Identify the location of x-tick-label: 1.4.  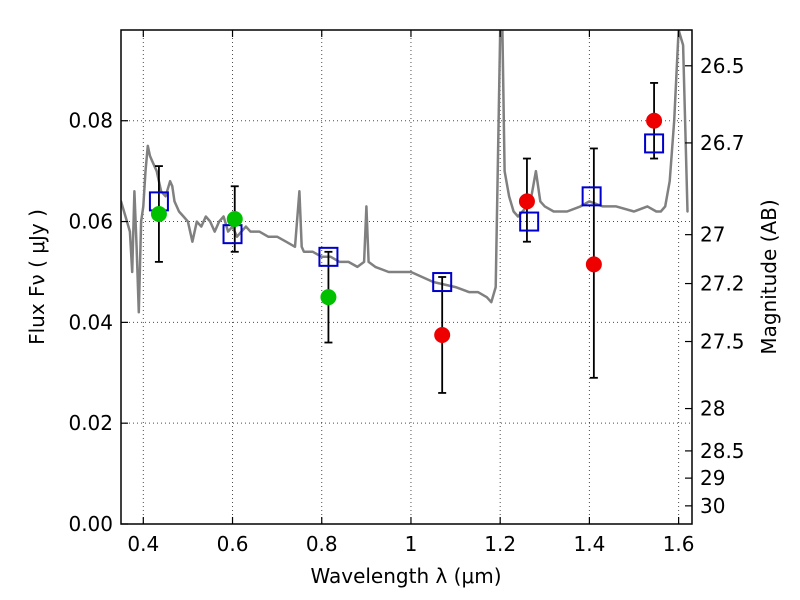
(589, 544).